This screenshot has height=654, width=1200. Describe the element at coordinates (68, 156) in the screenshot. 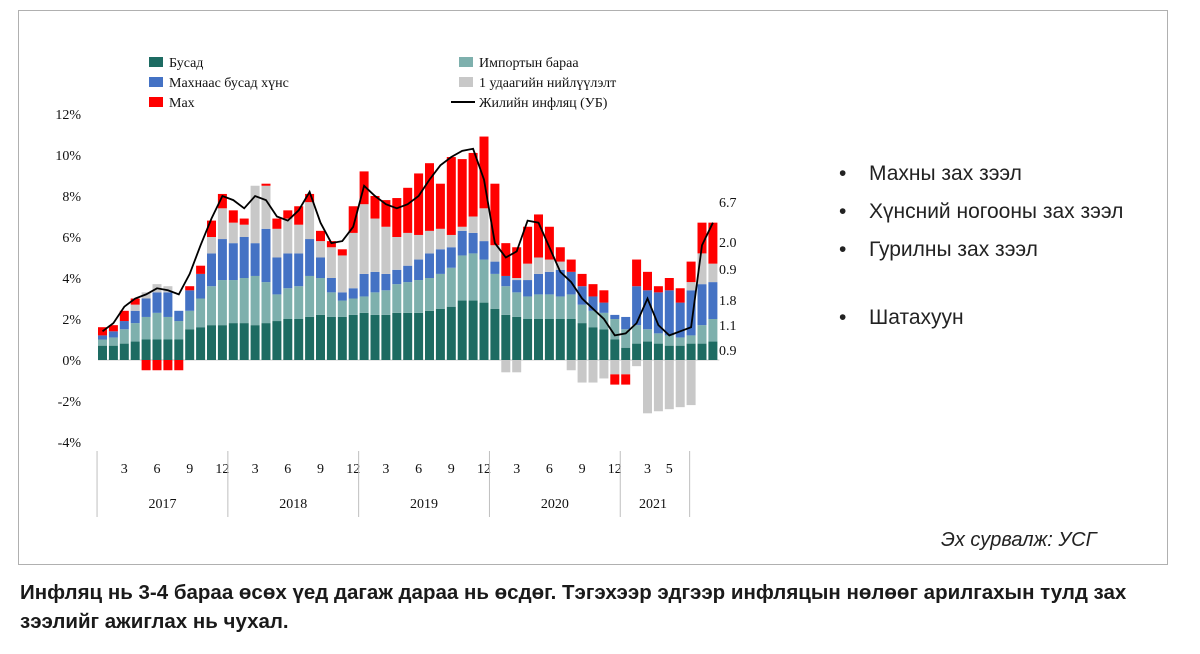

I see `y-tick-label: 10%` at that location.